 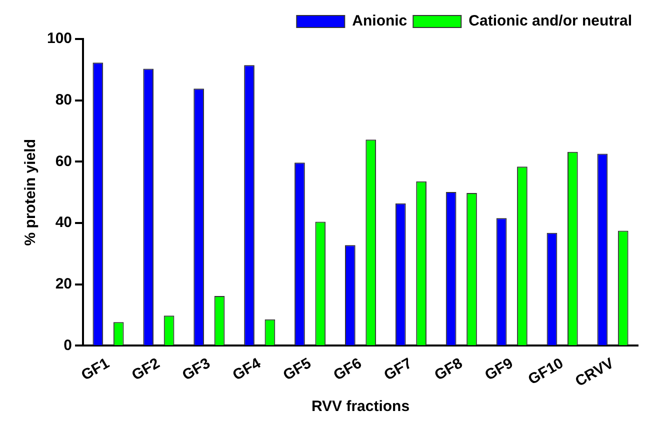 What do you see at coordinates (499, 369) in the screenshot?
I see `x-tick-label: GF9` at bounding box center [499, 369].